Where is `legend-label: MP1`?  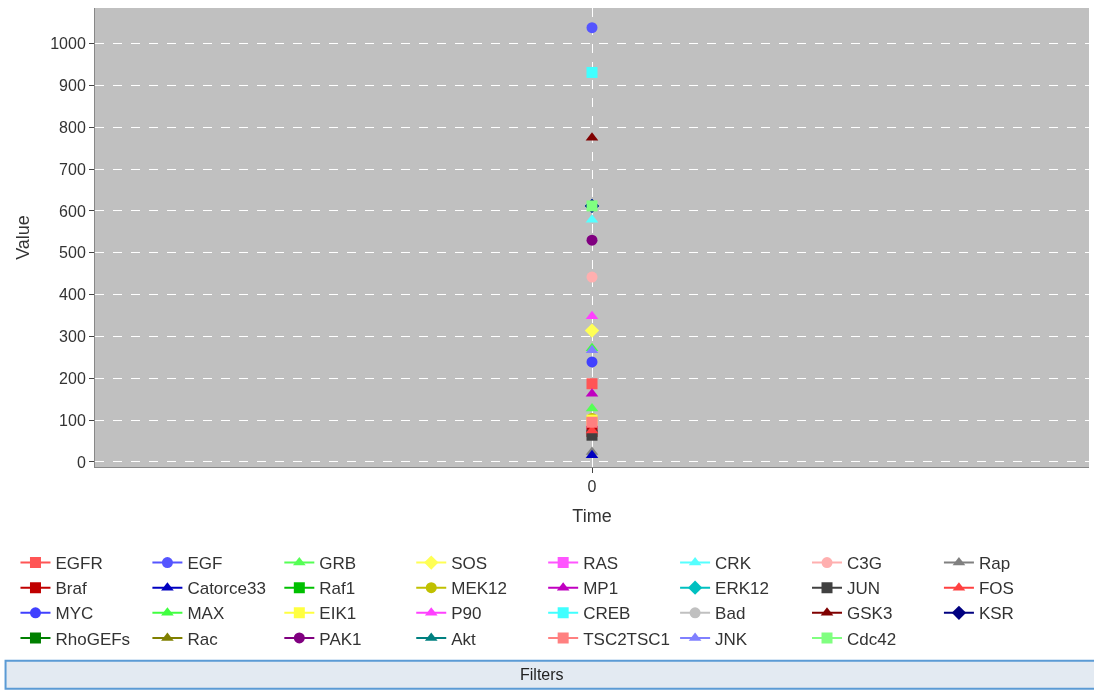
legend-label: MP1 is located at coordinates (601, 589).